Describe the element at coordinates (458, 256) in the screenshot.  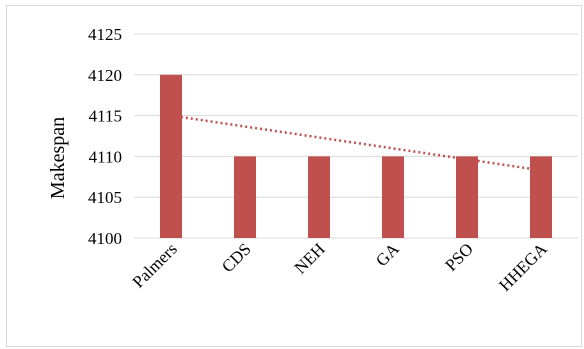
I see `x-tick-label: PSO` at that location.